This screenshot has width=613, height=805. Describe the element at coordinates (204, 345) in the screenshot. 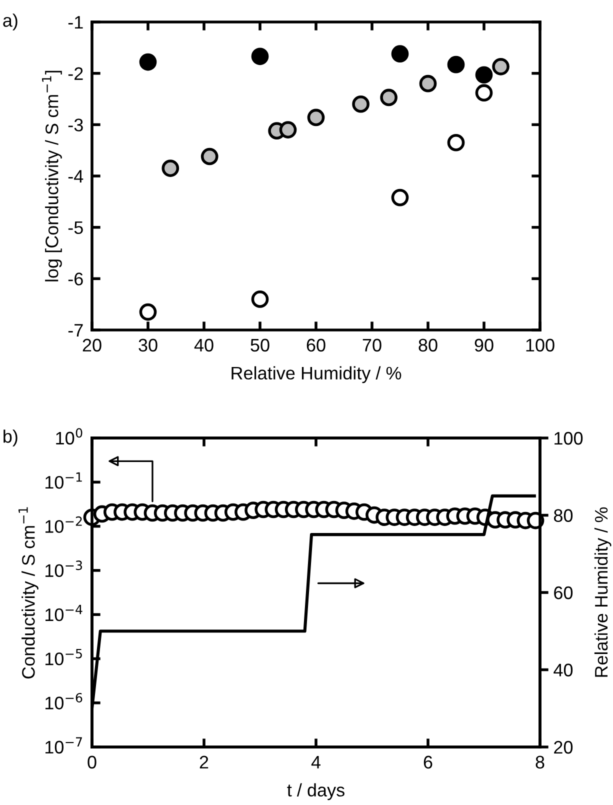

I see `x-tick-label: 40` at that location.